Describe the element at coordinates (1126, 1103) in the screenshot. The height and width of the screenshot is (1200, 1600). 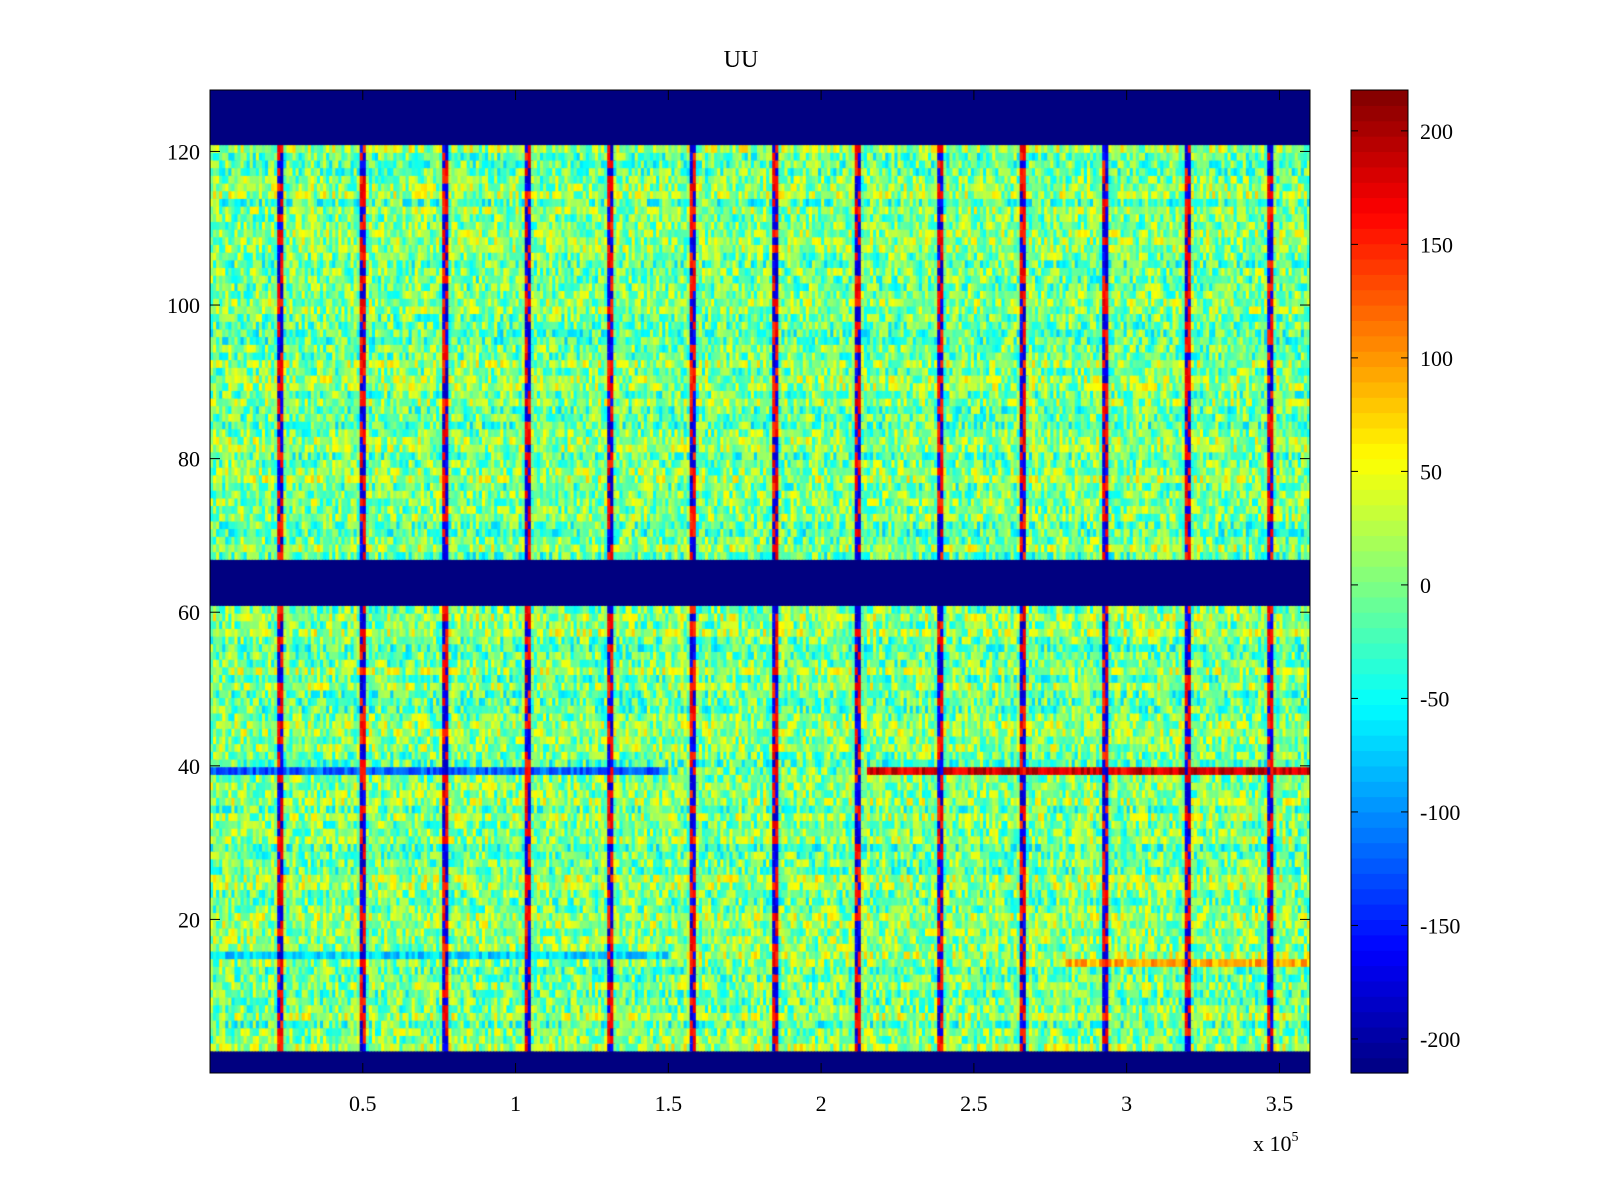
I see `x-tick-label: 3` at that location.